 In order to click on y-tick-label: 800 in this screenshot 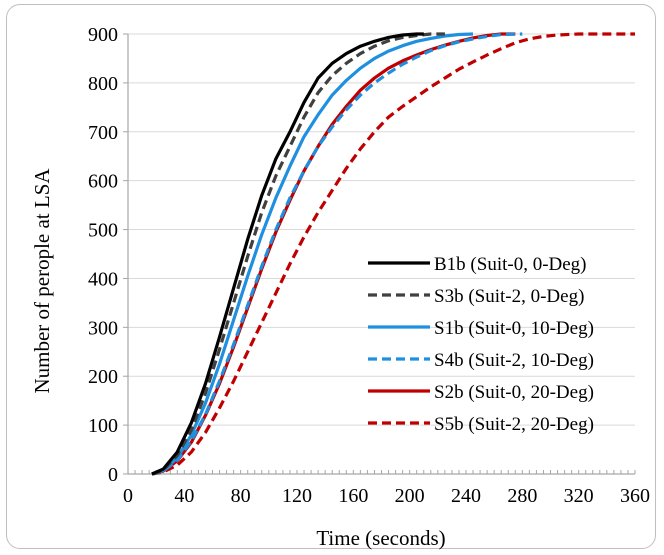, I will do `click(103, 84)`.